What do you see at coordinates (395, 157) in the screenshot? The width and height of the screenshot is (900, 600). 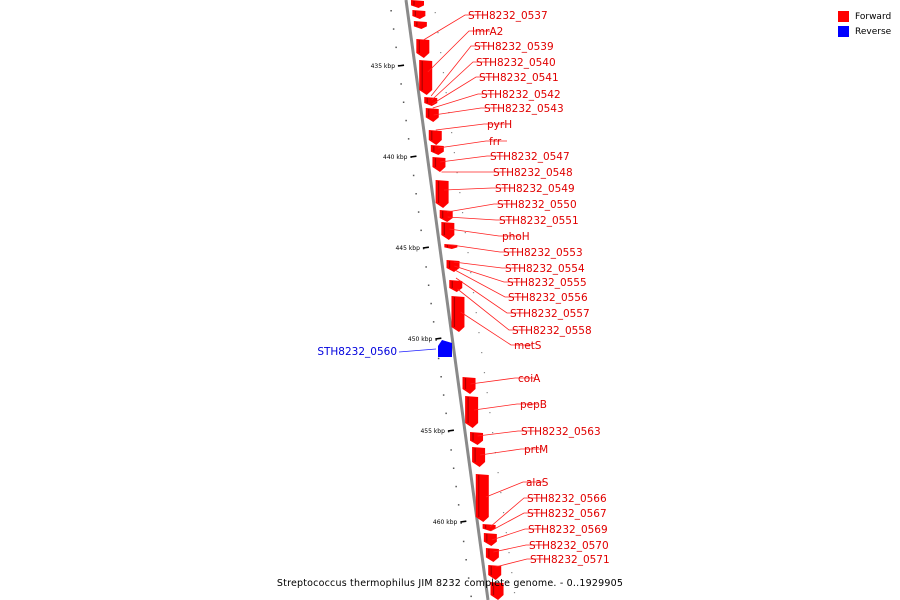 I see `scale-label: 440 kbp` at bounding box center [395, 157].